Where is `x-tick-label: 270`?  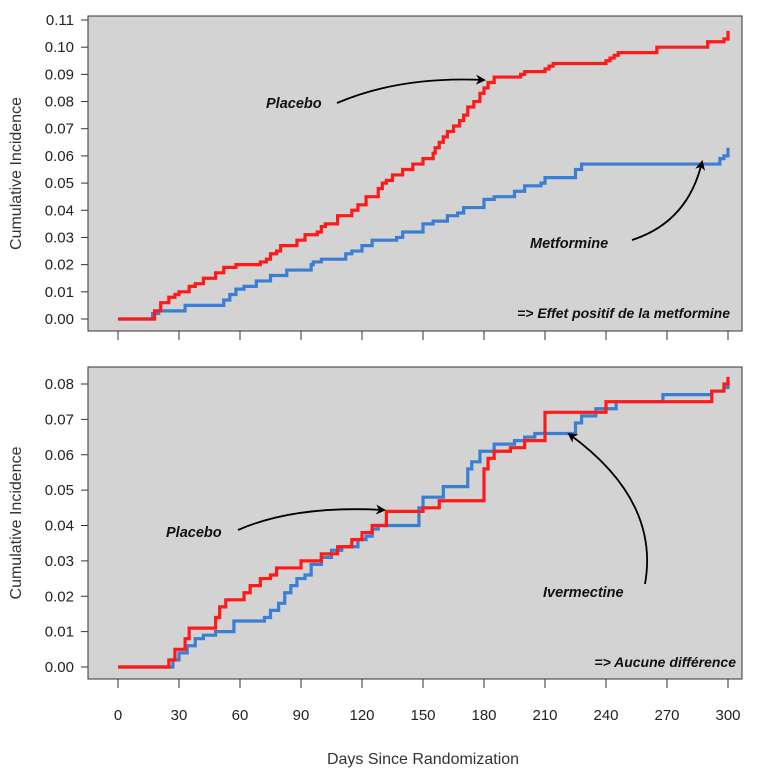 x-tick-label: 270 is located at coordinates (666, 715).